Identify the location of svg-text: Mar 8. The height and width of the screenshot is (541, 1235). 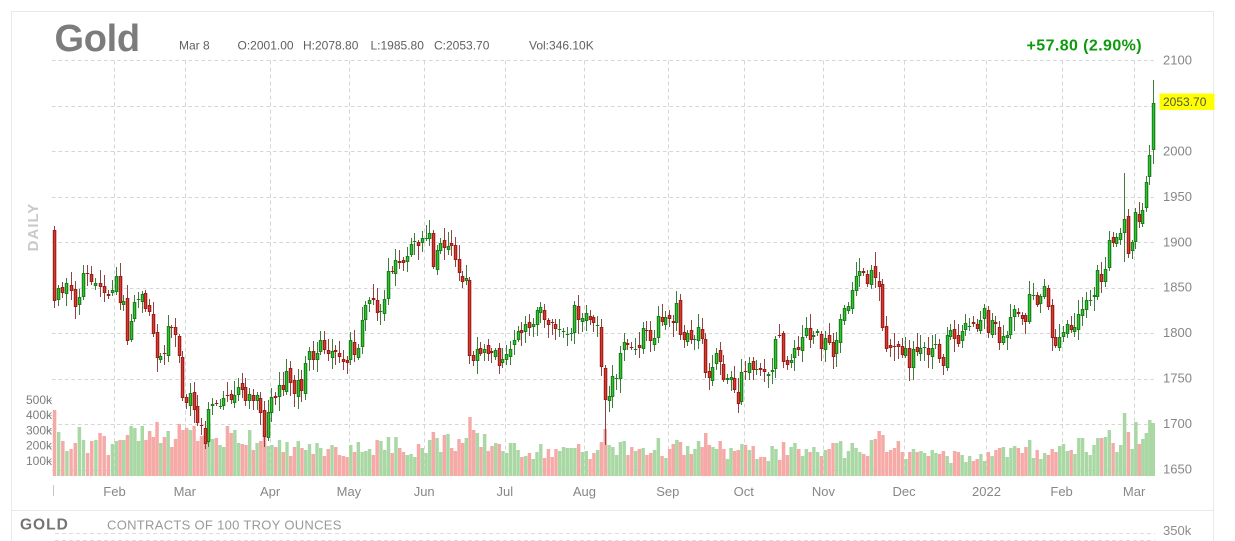
(194, 45).